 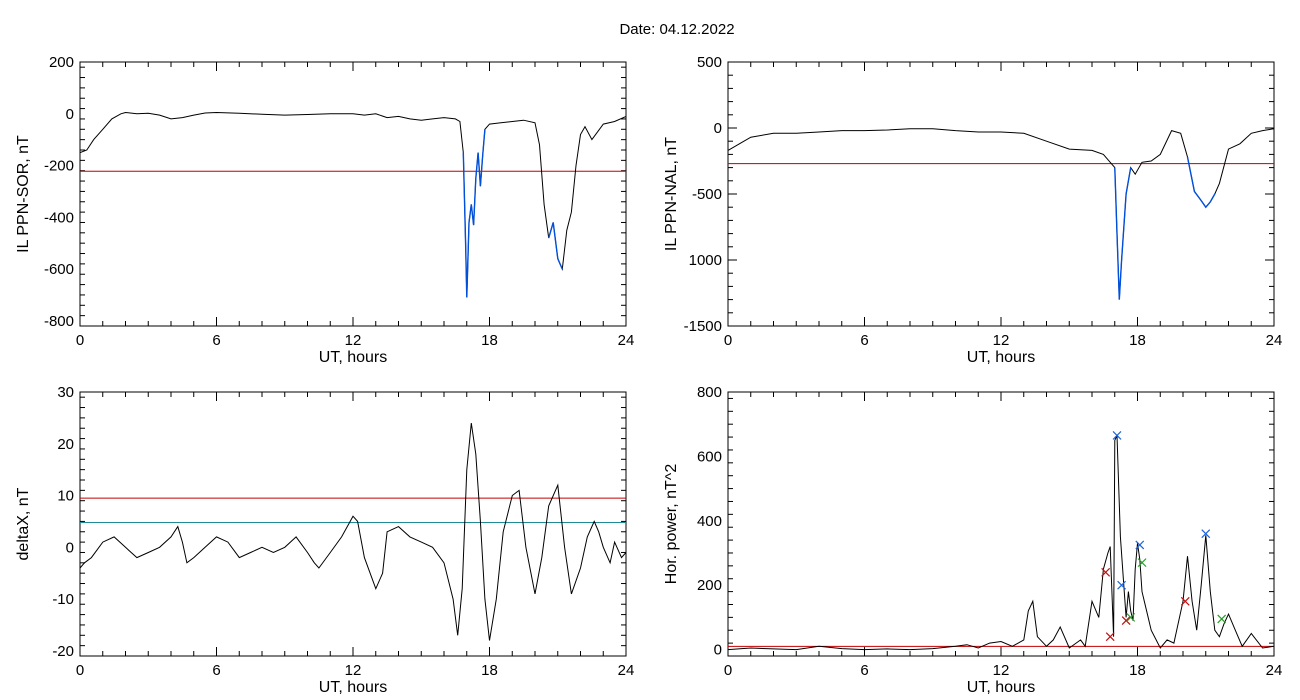 I want to click on y-tick-label: 400, so click(x=709, y=521).